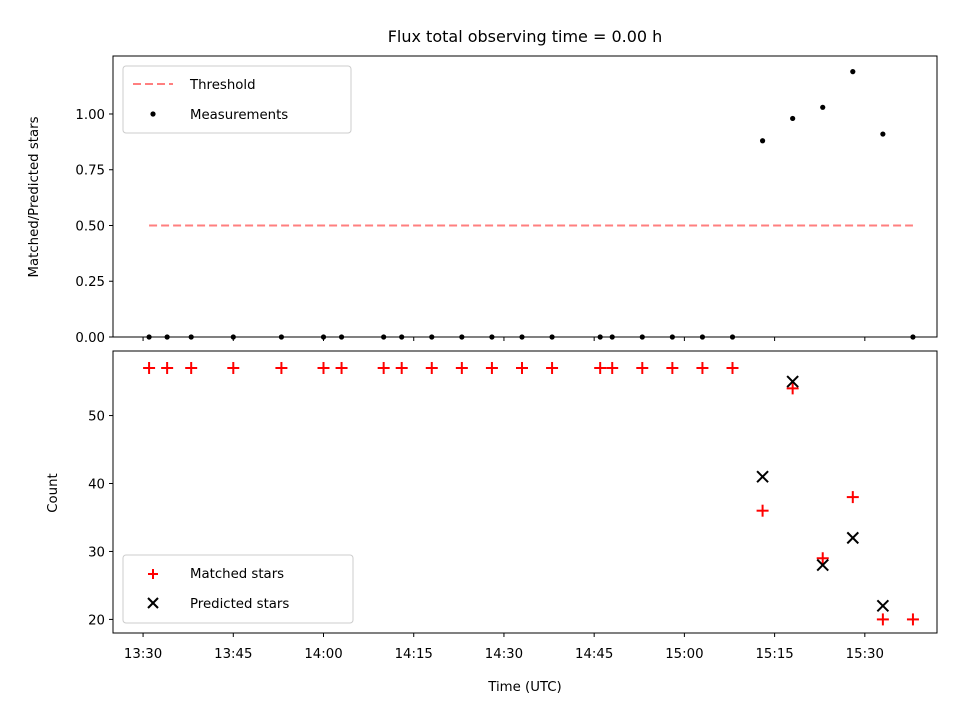 The image size is (960, 720). I want to click on top-y-tick-label: 0.50, so click(90, 226).